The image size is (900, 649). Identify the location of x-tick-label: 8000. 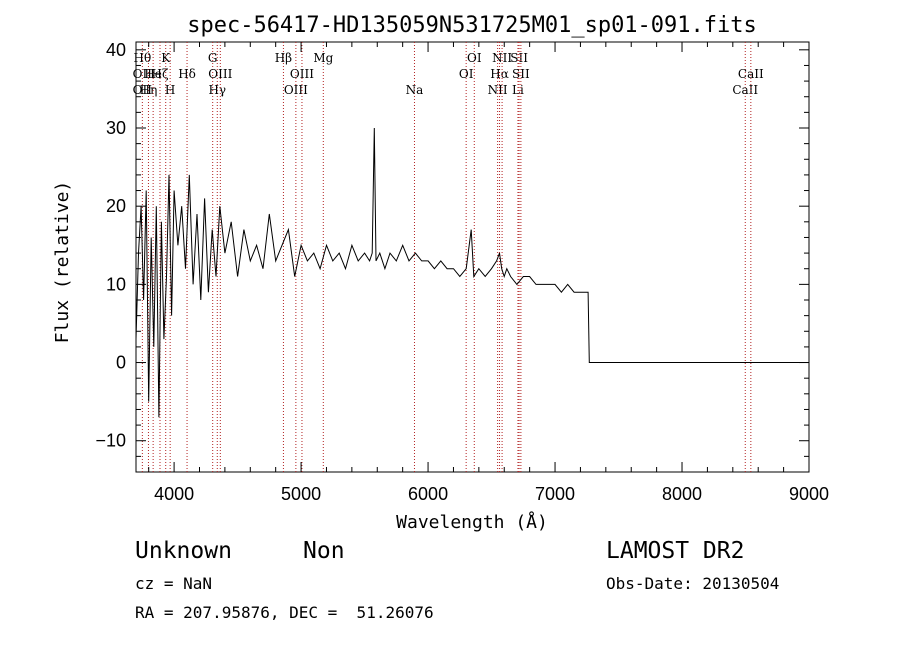
(682, 494).